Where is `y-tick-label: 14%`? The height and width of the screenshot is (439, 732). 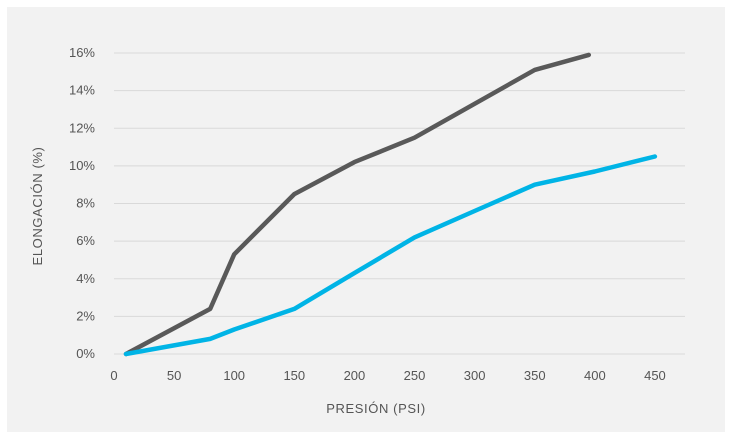
y-tick-label: 14% is located at coordinates (82, 90).